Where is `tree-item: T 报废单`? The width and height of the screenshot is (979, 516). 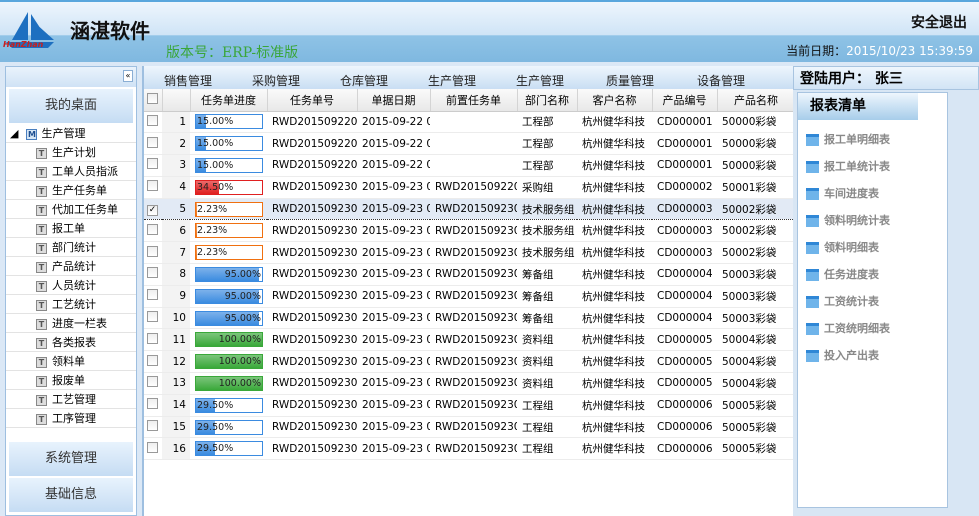
tree-item: T 报废单 is located at coordinates (71, 380).